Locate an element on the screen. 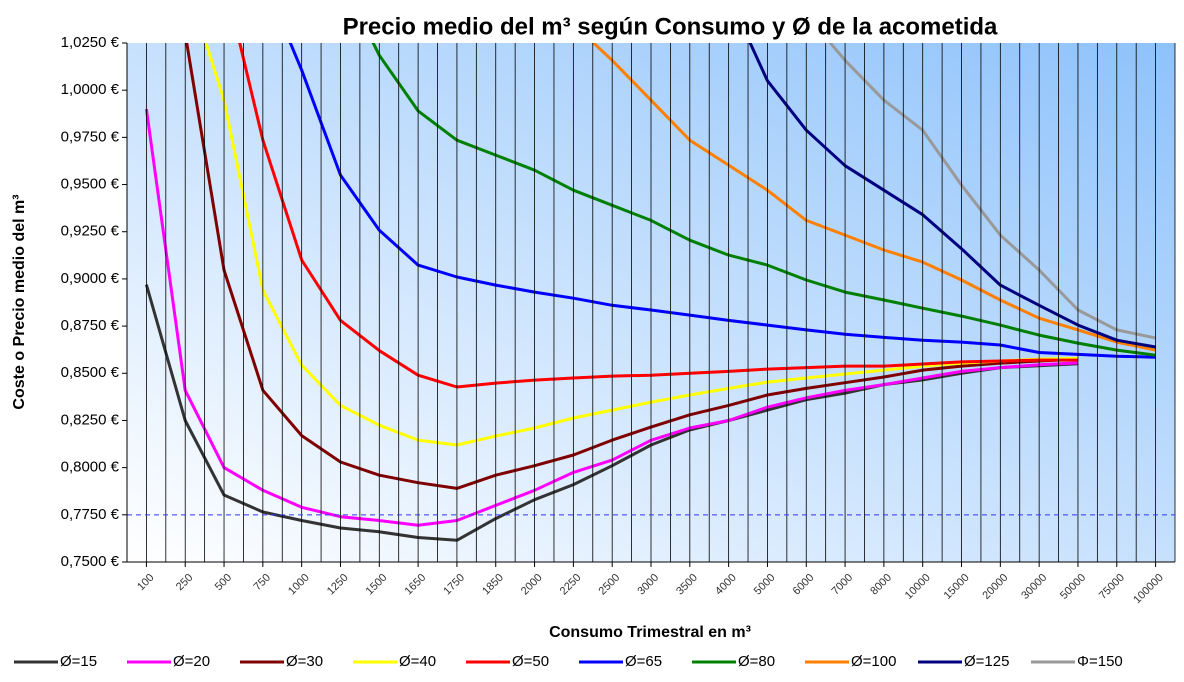 Image resolution: width=1184 pixels, height=682 pixels. x-tick-label: 20000 is located at coordinates (995, 587).